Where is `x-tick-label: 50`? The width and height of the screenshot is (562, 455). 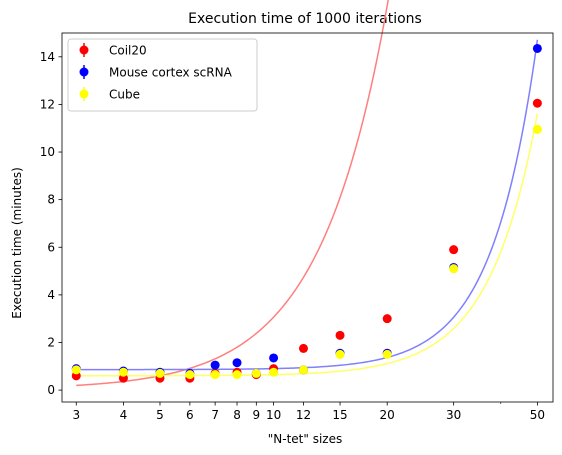
x-tick-label: 50 is located at coordinates (537, 415).